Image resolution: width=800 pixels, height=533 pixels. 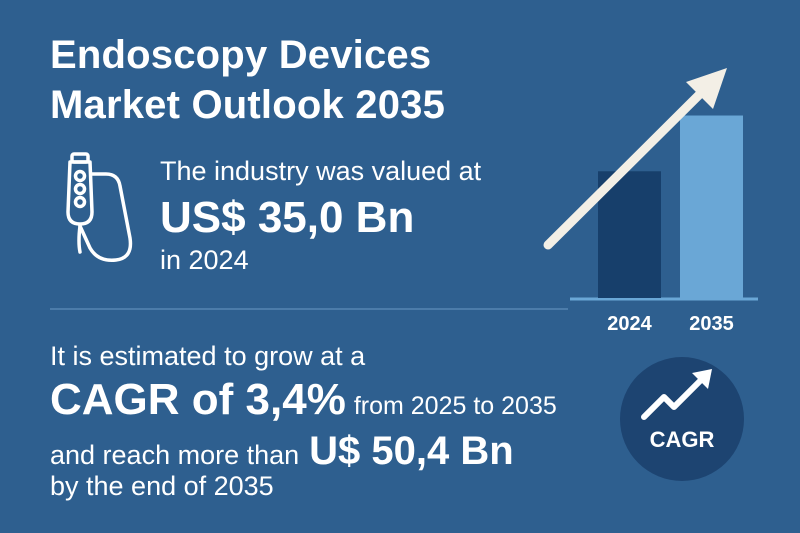 What do you see at coordinates (162, 486) in the screenshot?
I see `forecast-end: by the end of 2035` at bounding box center [162, 486].